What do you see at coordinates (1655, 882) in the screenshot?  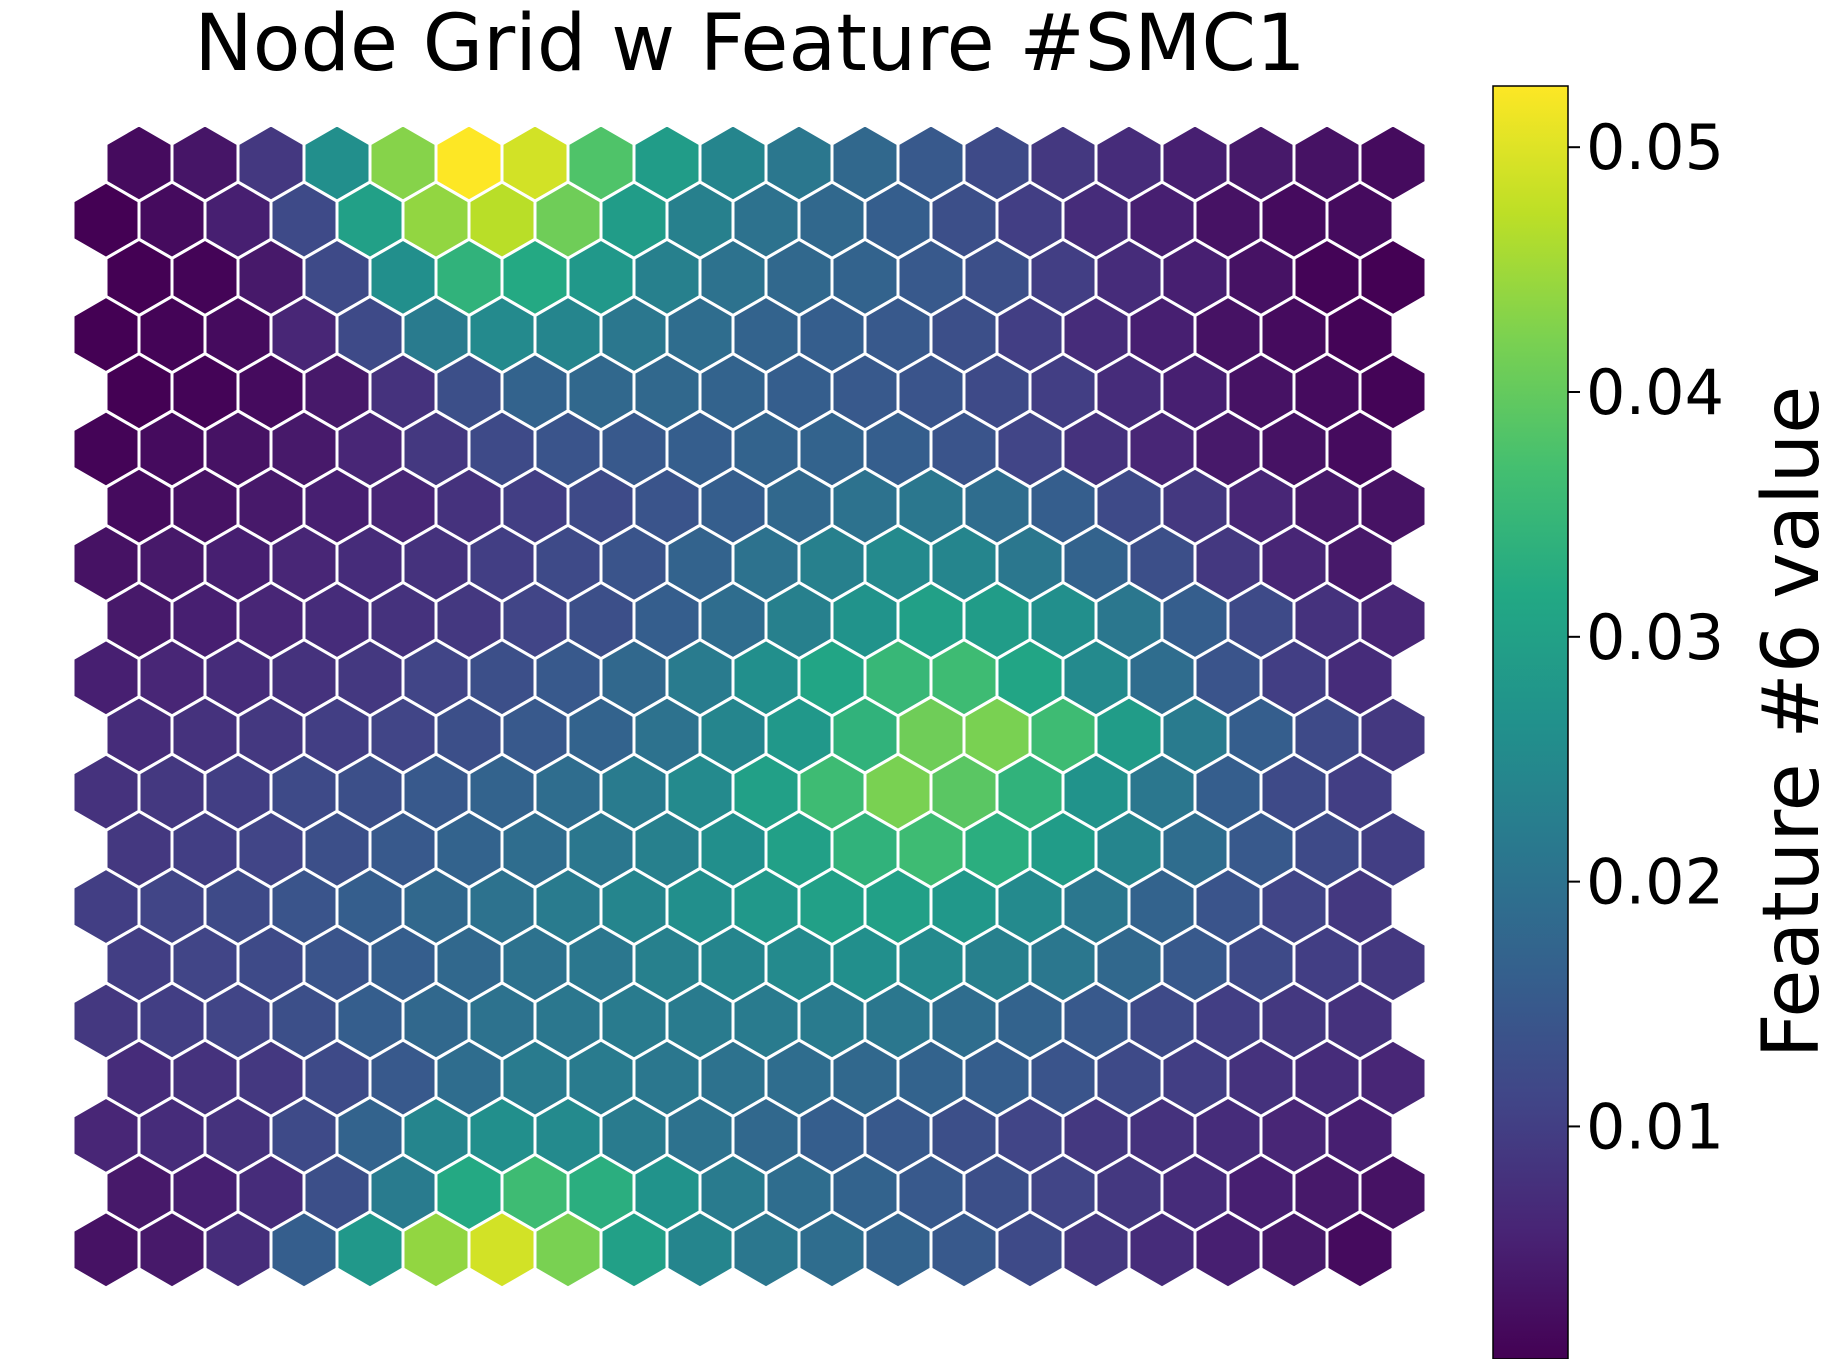 I see `colorbar-tick-label: 0.02` at bounding box center [1655, 882].